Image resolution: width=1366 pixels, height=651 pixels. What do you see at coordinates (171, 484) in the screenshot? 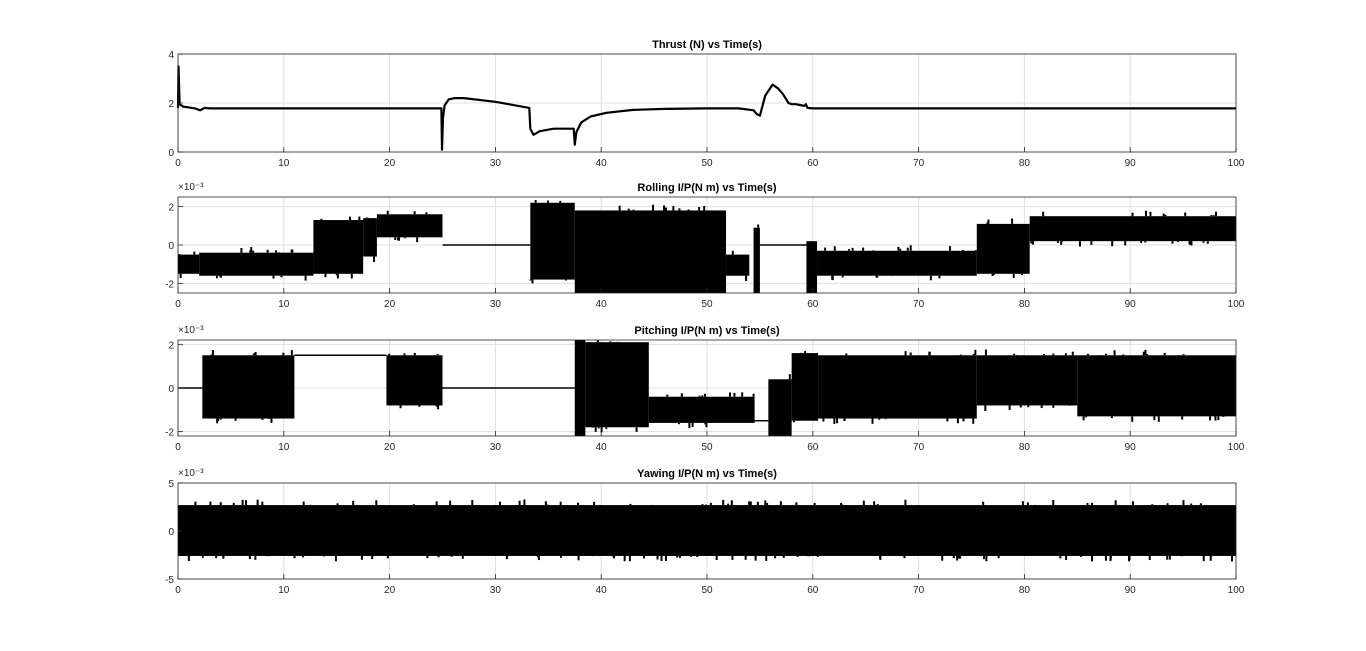
I see `y-tick-label: 5` at bounding box center [171, 484].